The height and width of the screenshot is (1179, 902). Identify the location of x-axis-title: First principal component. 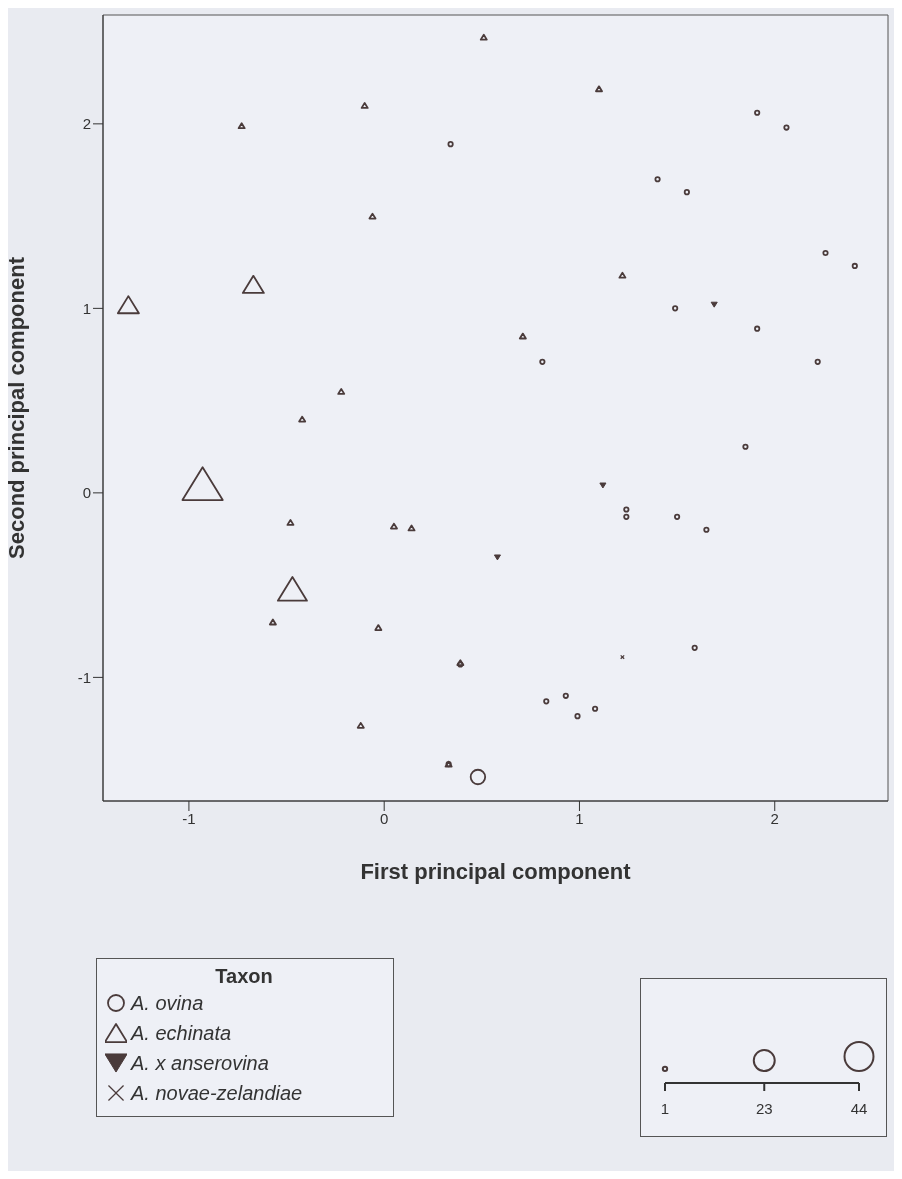
(496, 871).